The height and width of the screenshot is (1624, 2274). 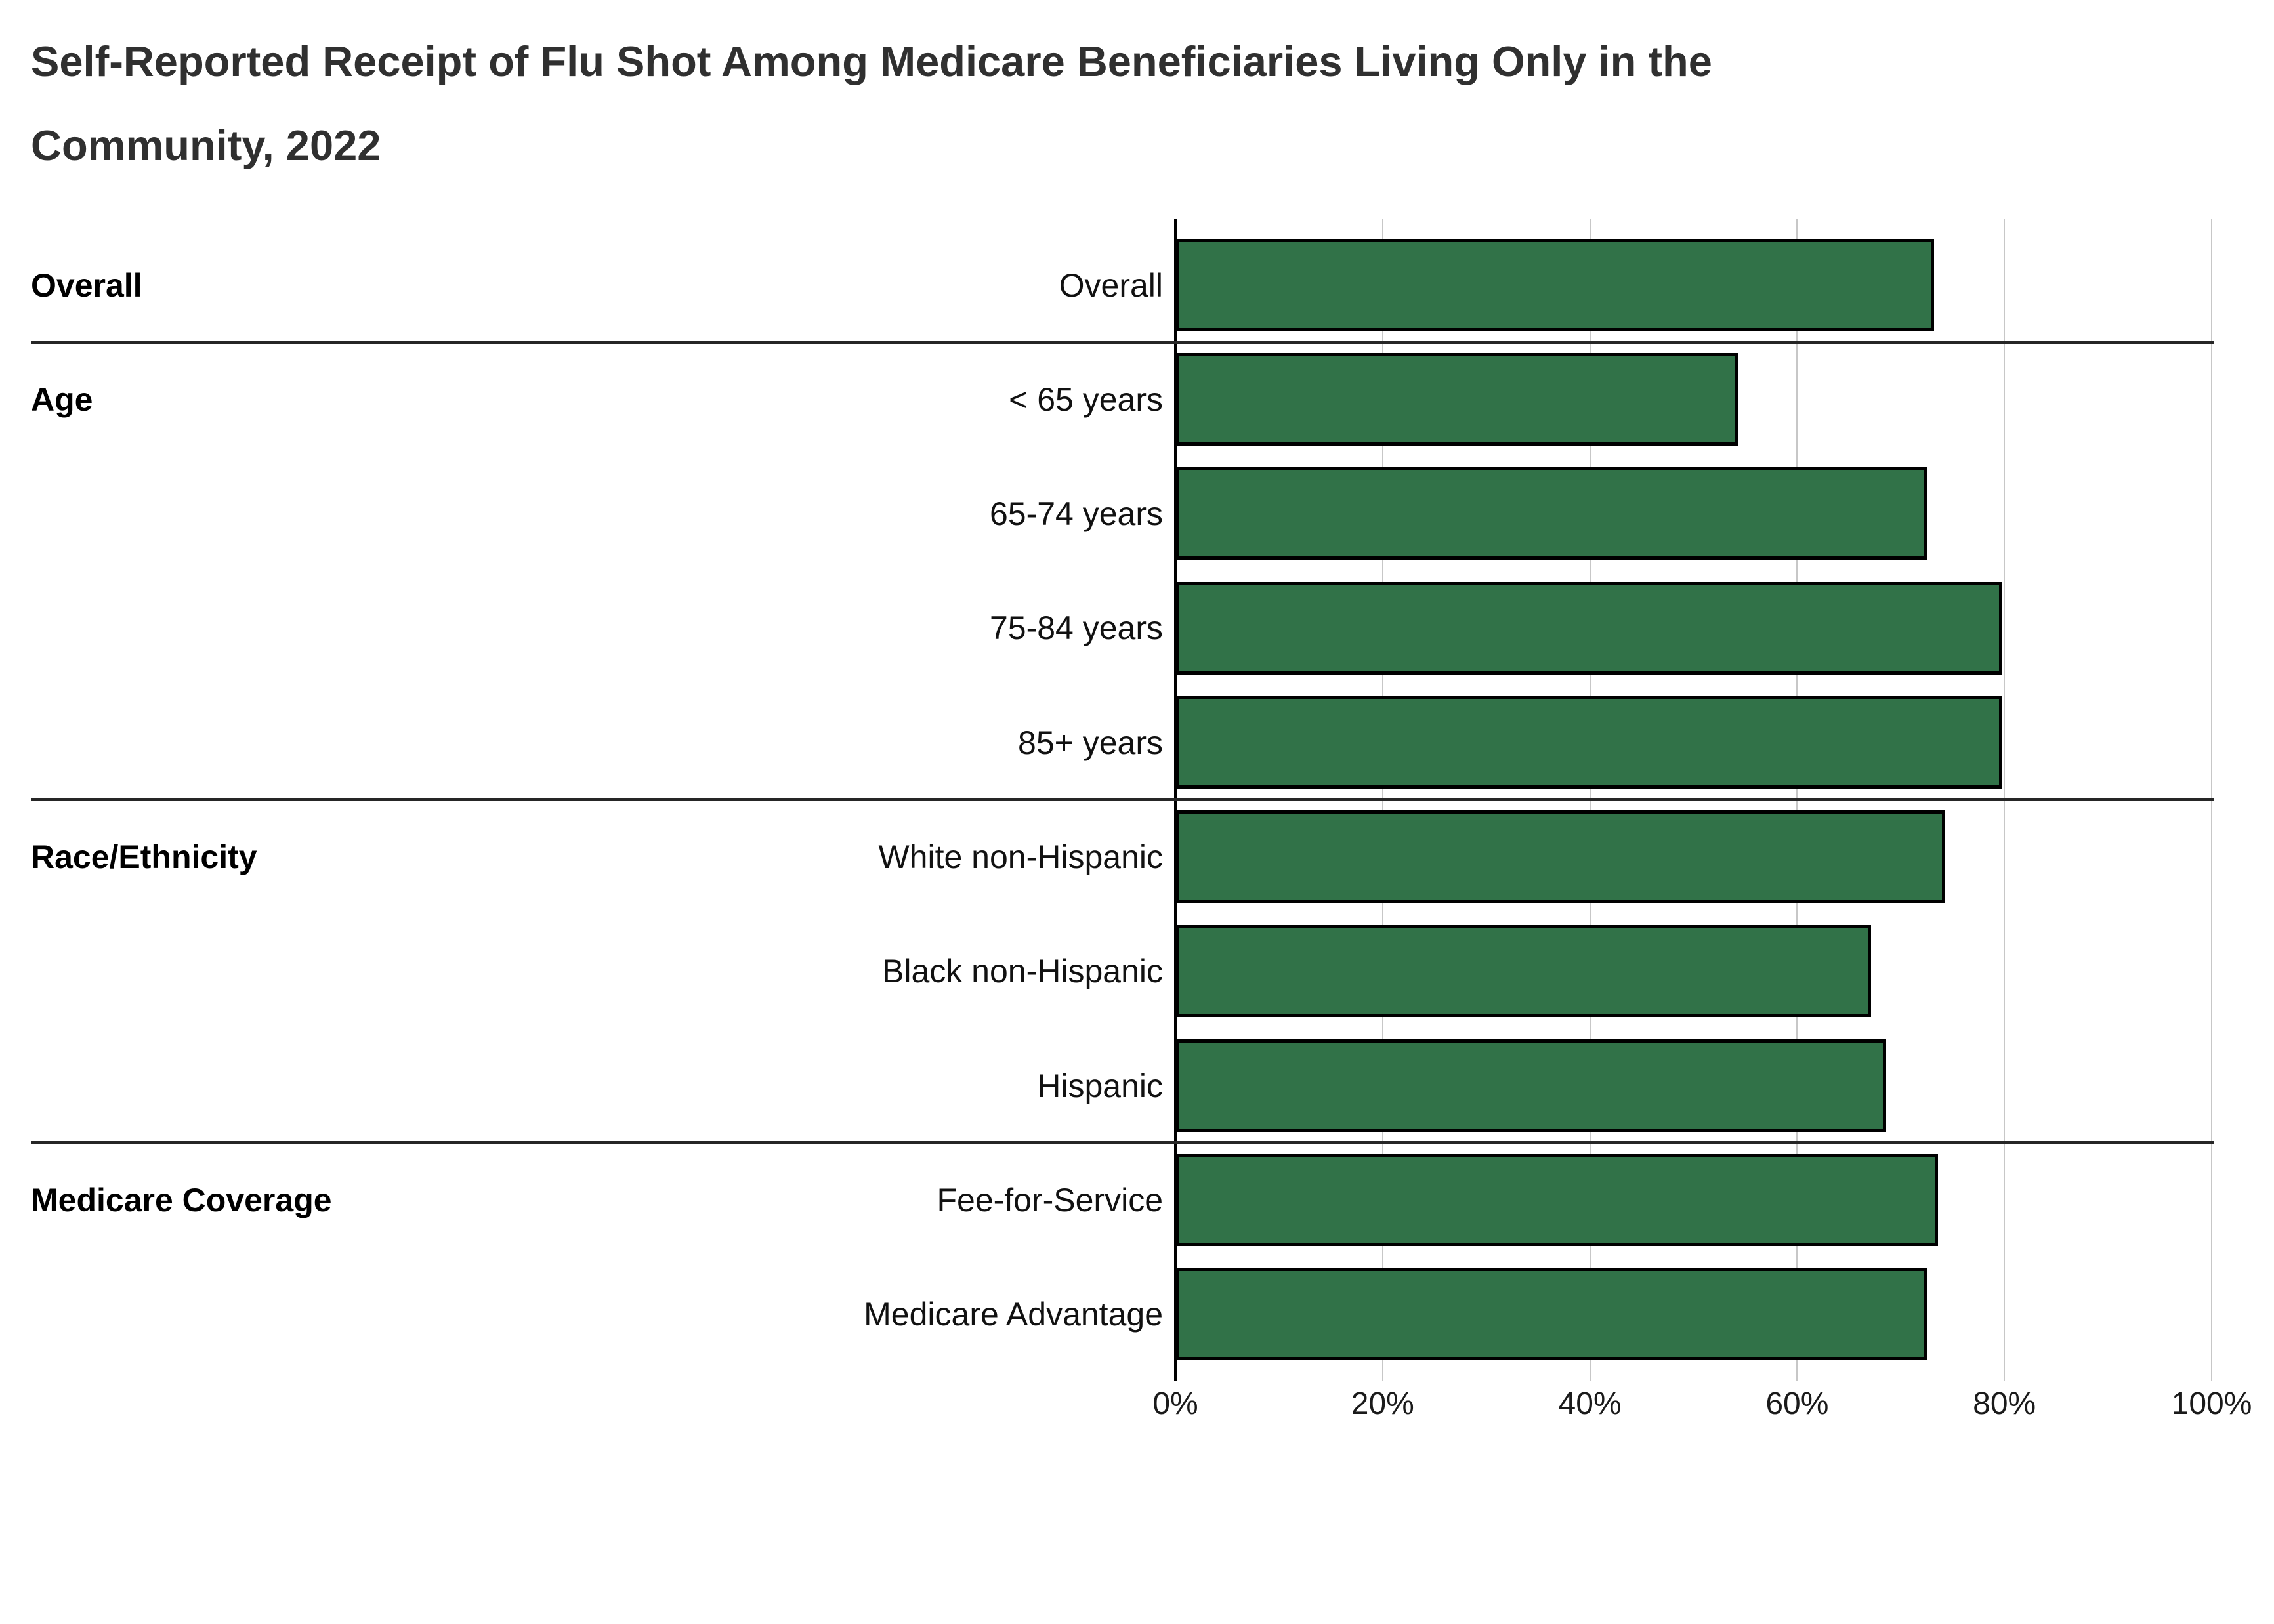 I want to click on x-tick-label-80pct: 80%, so click(x=2004, y=1403).